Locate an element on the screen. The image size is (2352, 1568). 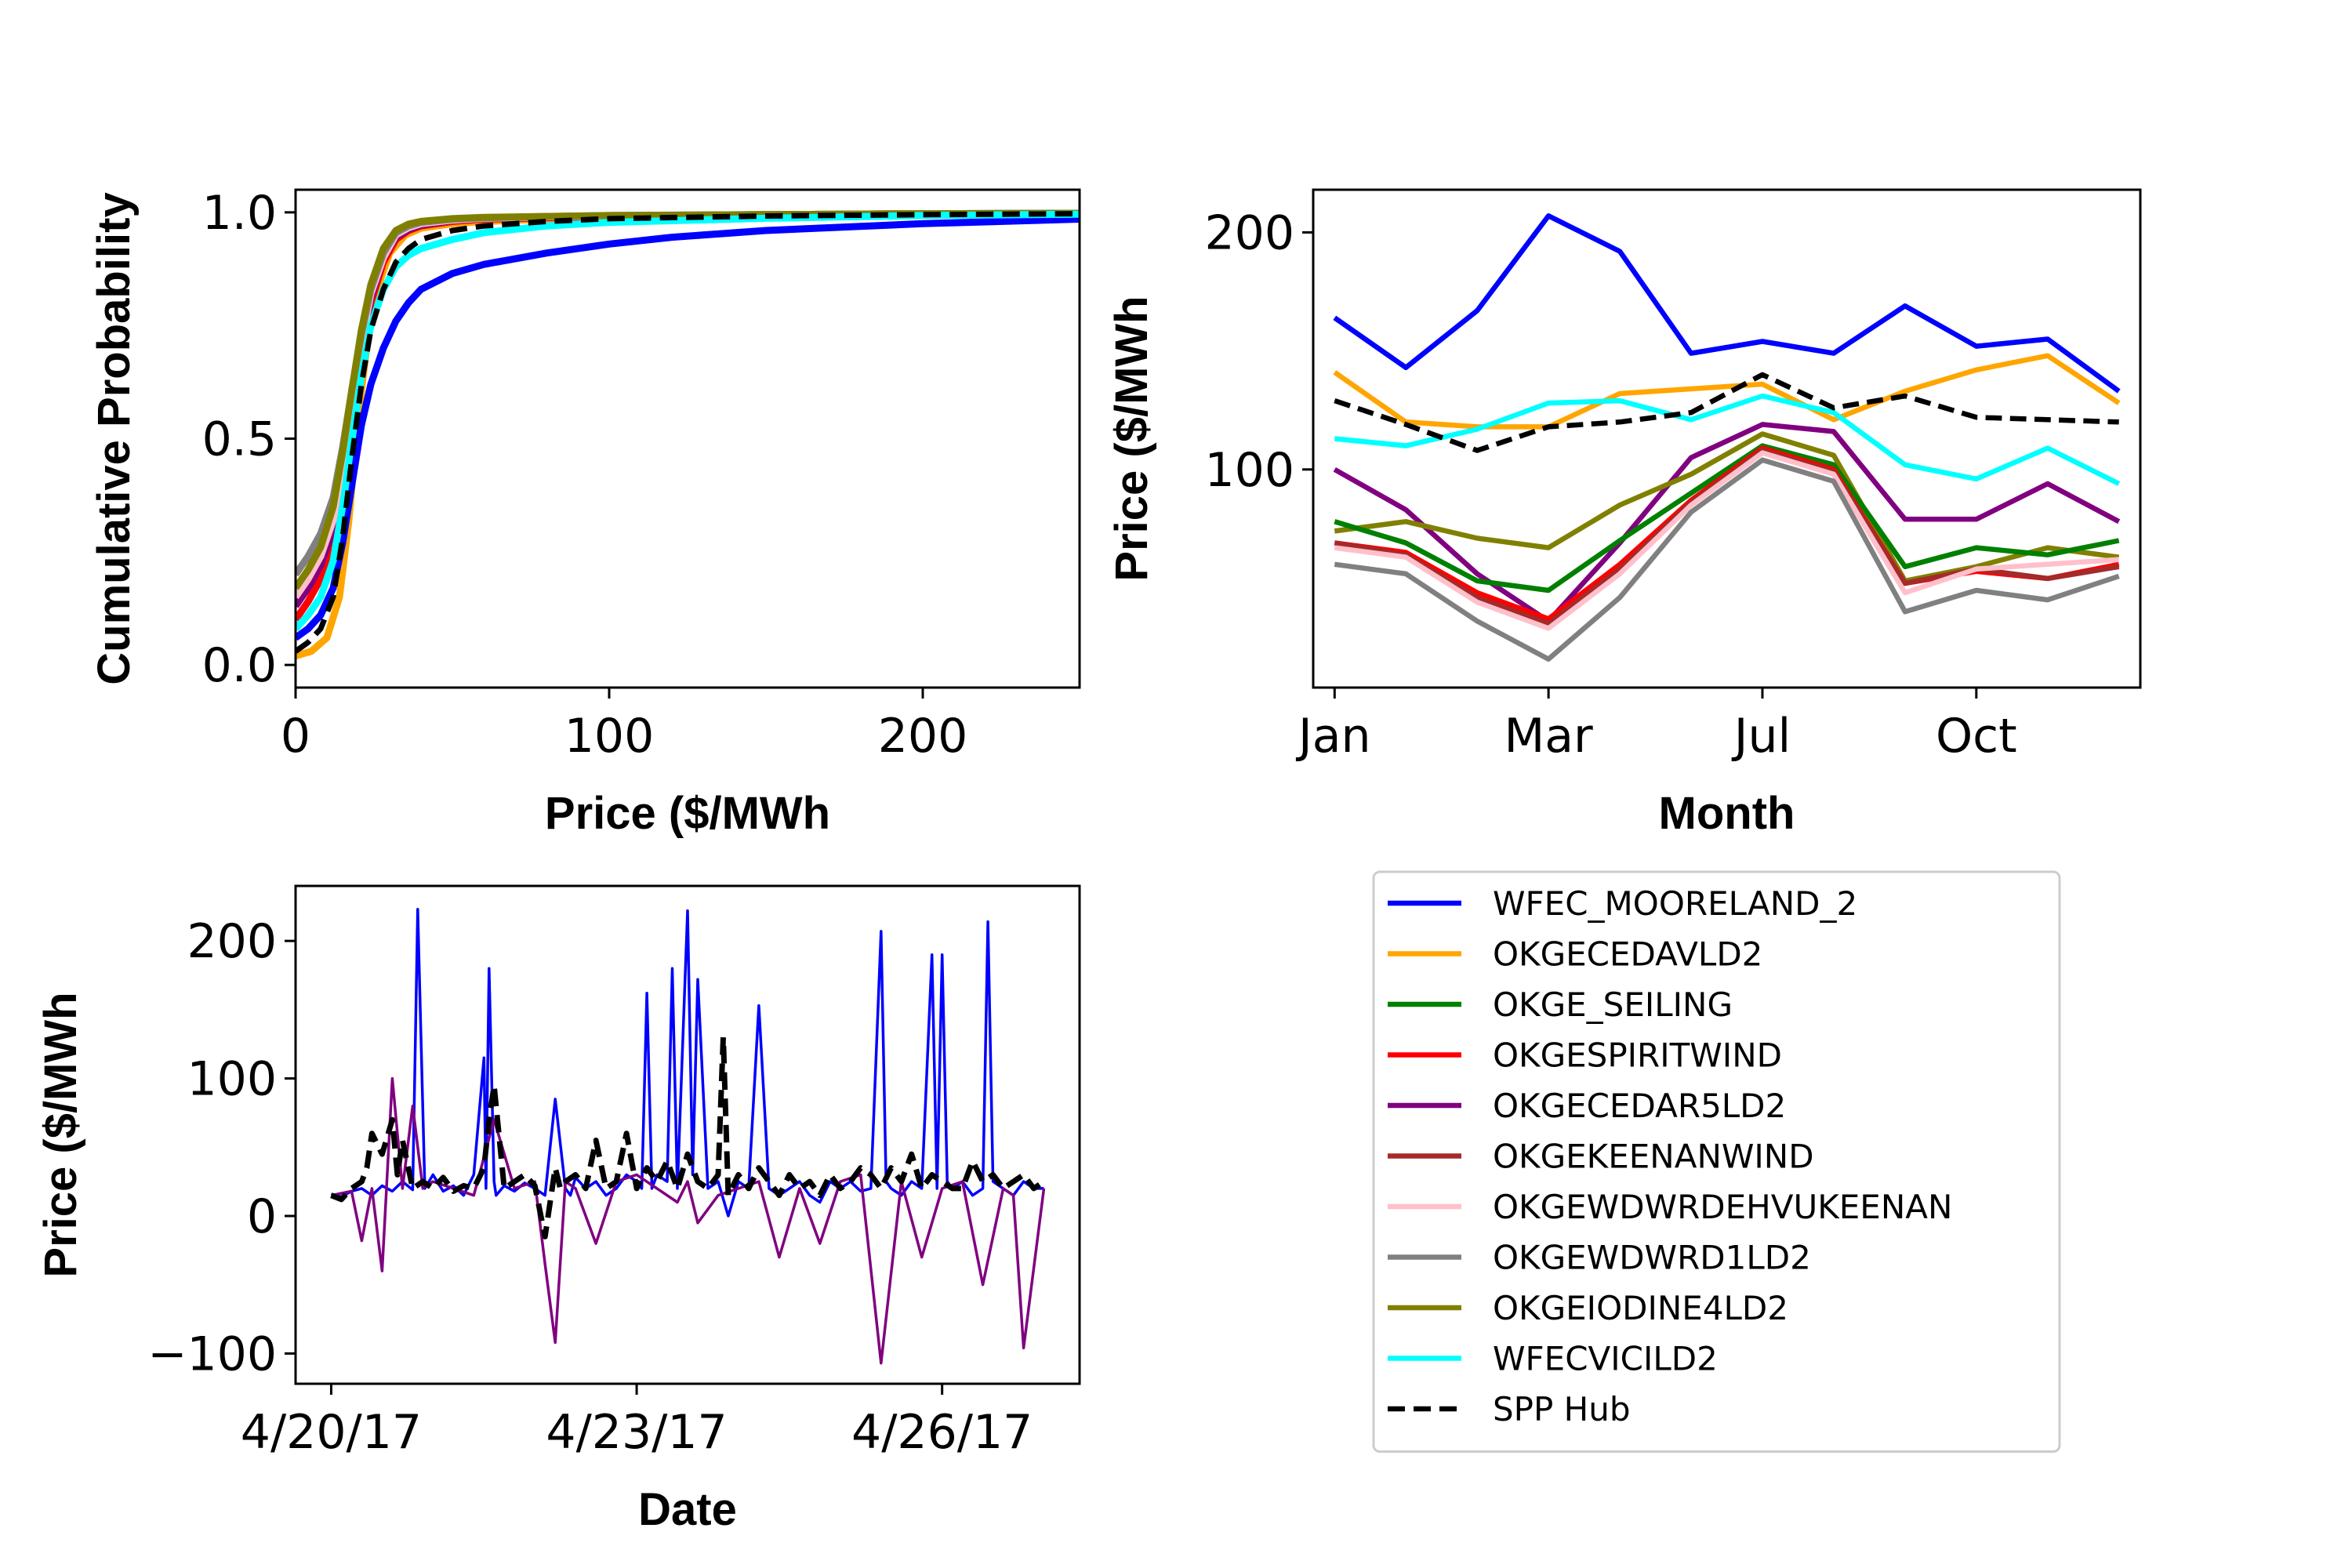
legend-label: WFEC_MOORELAND_2 is located at coordinates (1675, 904).